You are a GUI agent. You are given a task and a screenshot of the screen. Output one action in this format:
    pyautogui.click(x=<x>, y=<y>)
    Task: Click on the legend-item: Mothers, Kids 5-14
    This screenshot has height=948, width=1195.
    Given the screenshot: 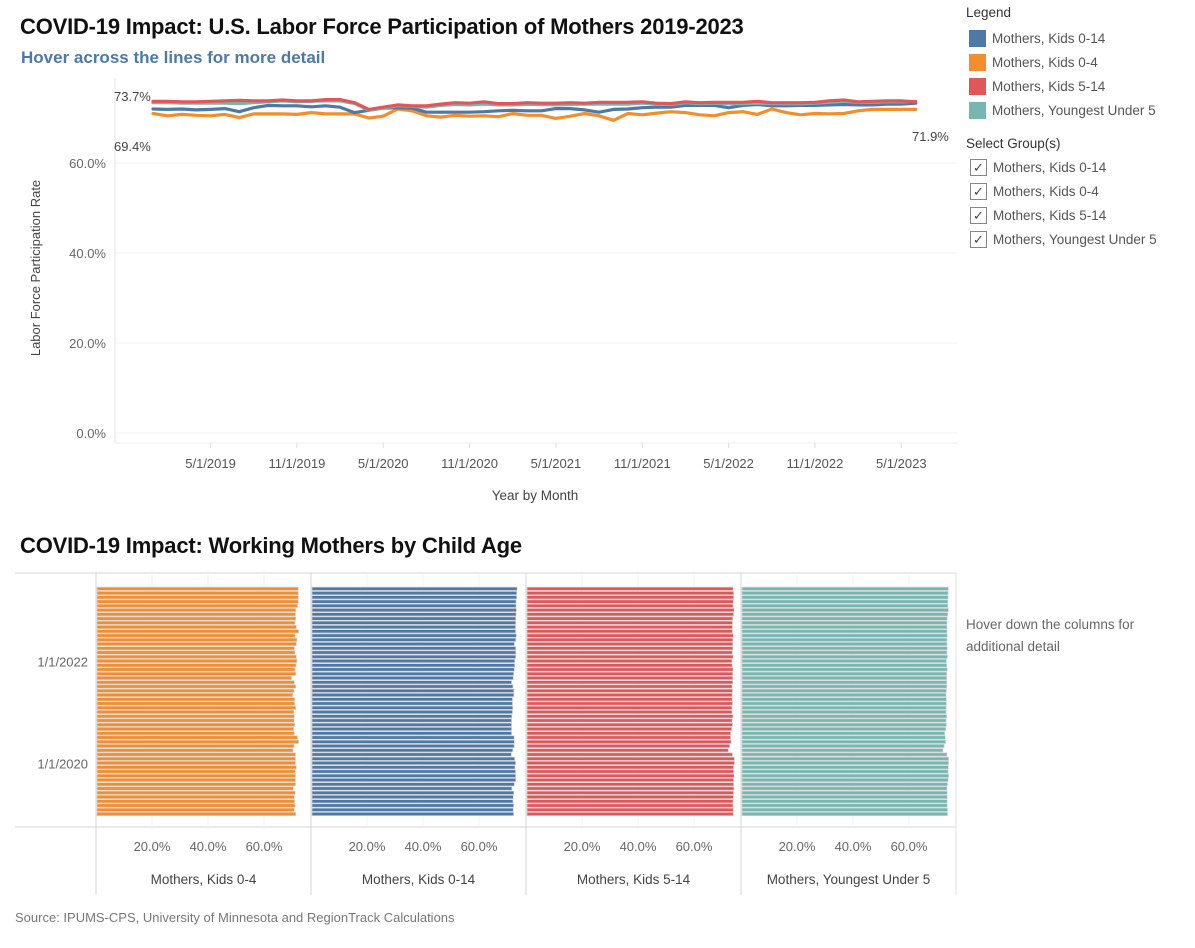 What is the action you would take?
    pyautogui.click(x=1061, y=86)
    